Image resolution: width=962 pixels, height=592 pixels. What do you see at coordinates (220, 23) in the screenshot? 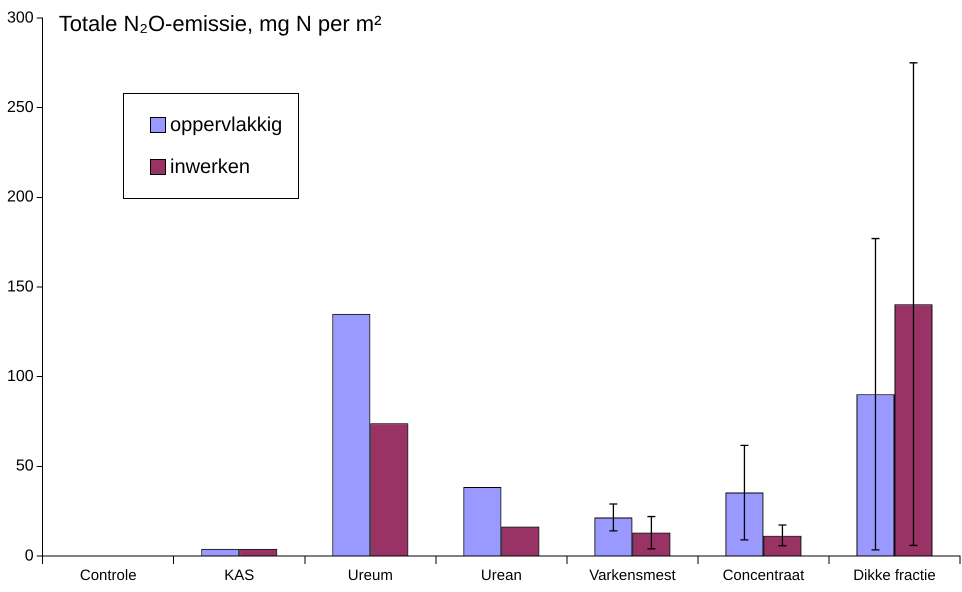
I see `chart-title: Totale N₂O-emissie, mg N per m²` at bounding box center [220, 23].